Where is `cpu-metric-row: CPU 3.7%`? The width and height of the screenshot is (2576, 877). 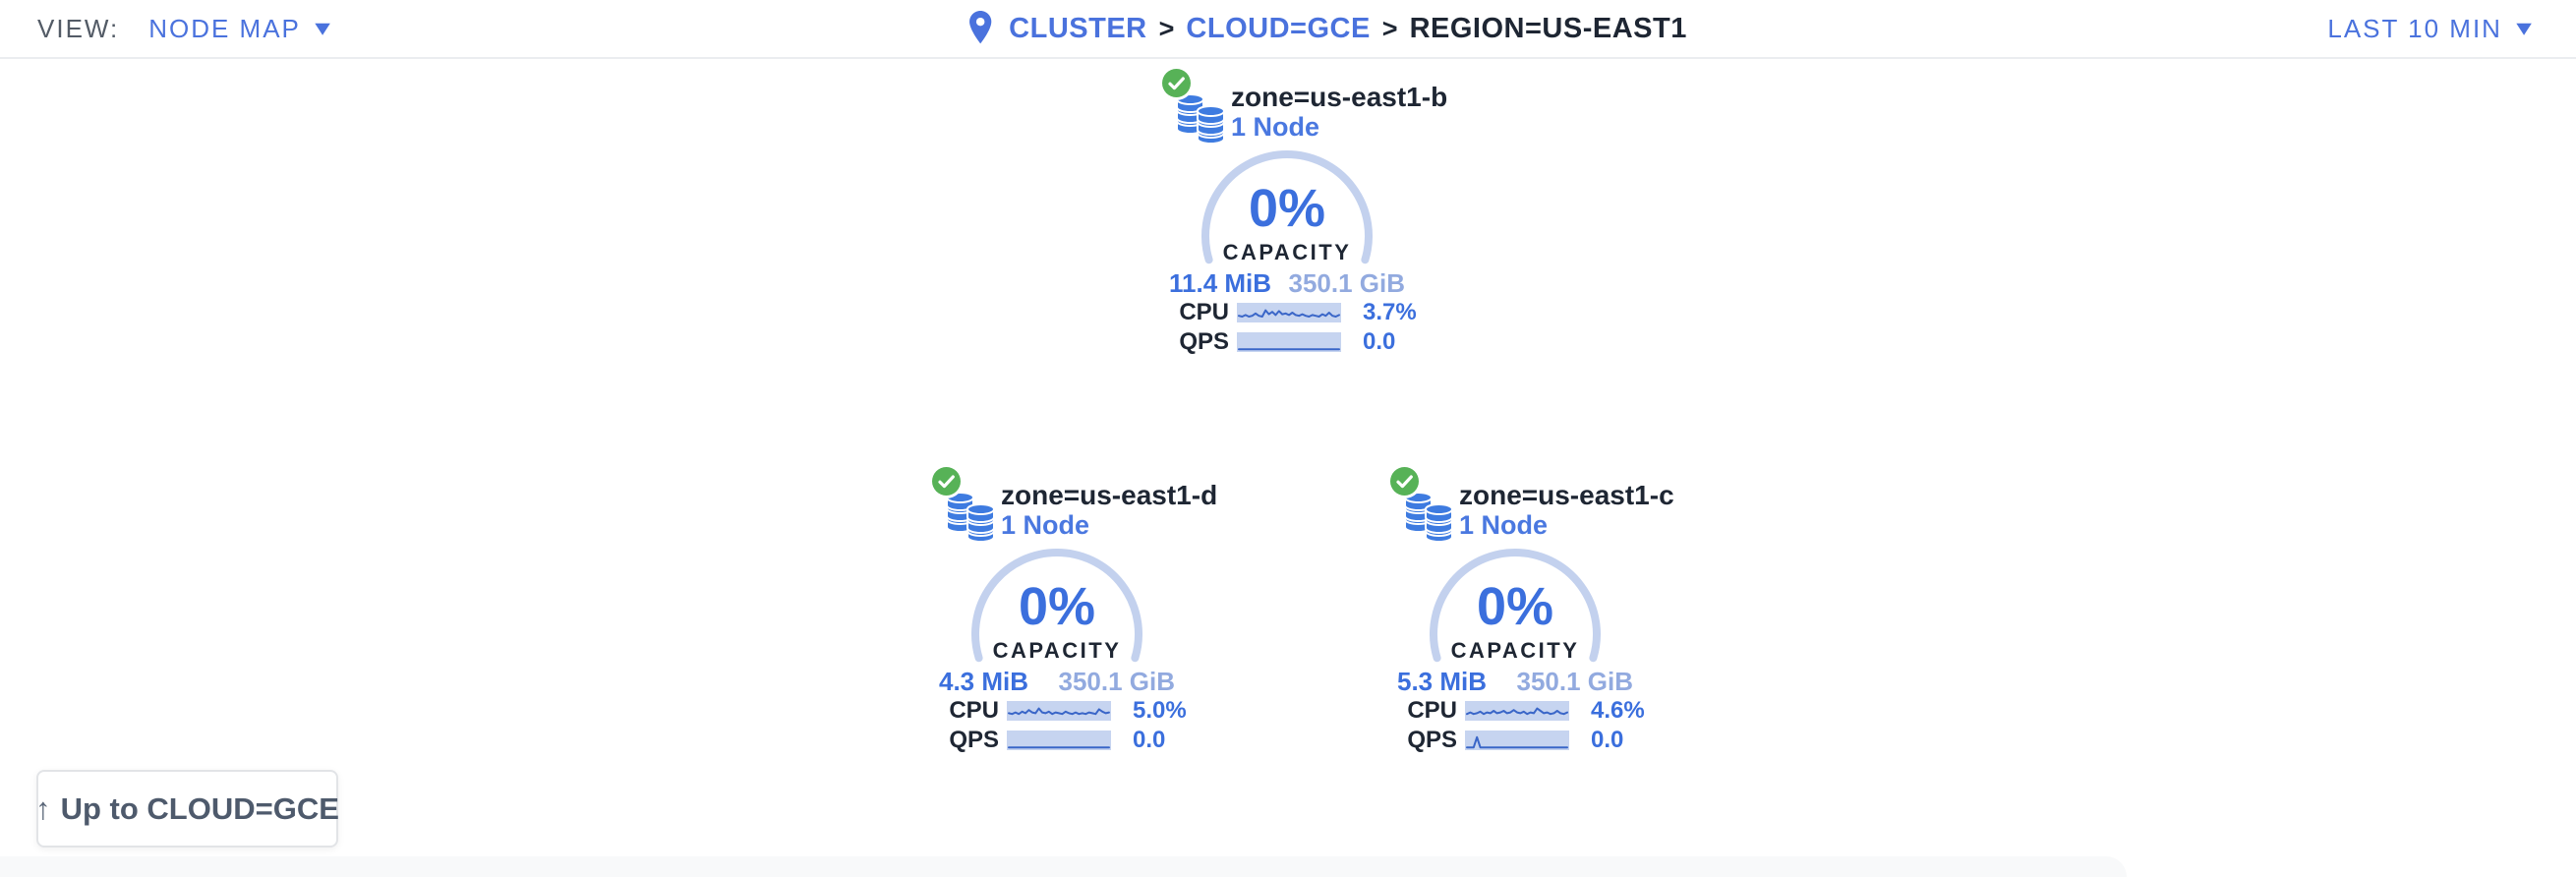
cpu-metric-row: CPU 3.7% is located at coordinates (1273, 312).